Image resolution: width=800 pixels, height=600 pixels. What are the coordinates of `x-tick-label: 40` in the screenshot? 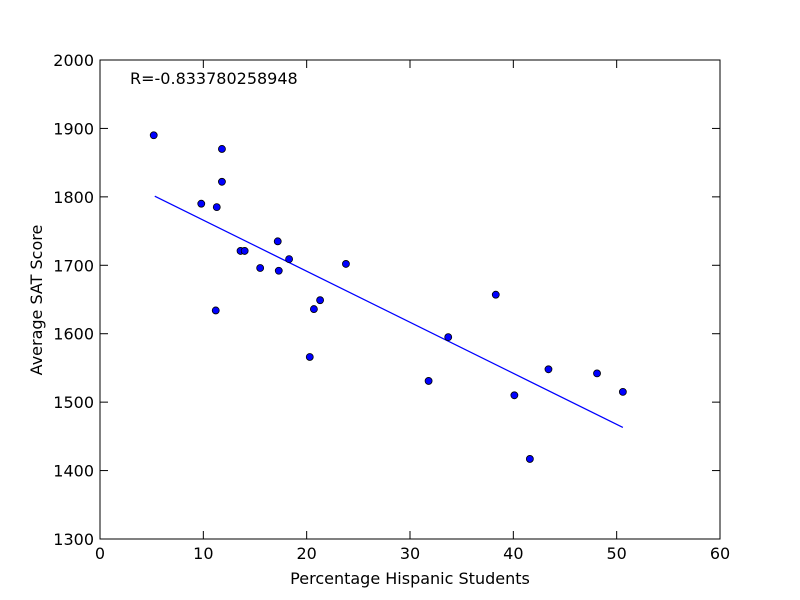 It's located at (513, 553).